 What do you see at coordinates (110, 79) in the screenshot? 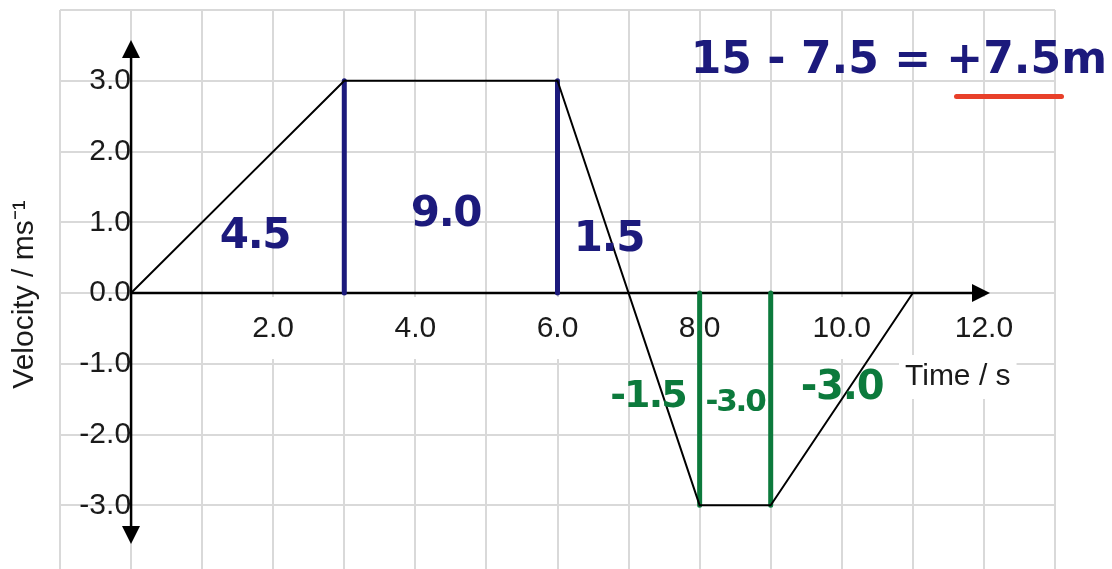
I see `y-tick-label: 3.0` at bounding box center [110, 79].